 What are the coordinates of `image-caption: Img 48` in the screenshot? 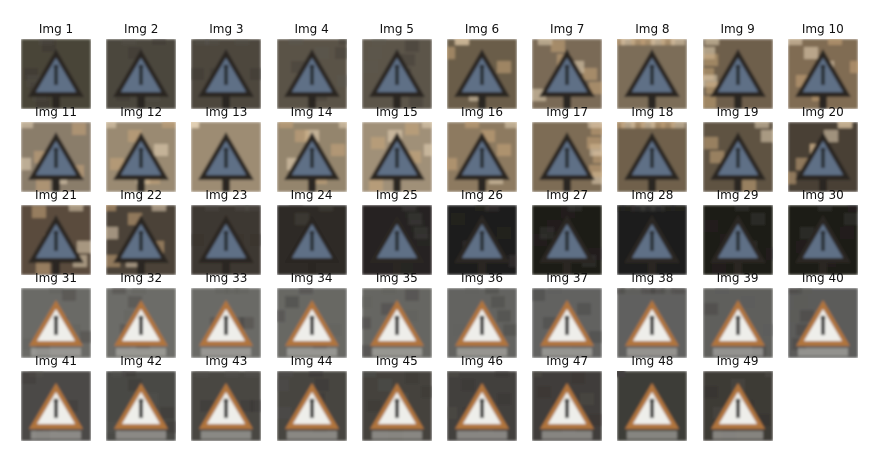 It's located at (652, 361).